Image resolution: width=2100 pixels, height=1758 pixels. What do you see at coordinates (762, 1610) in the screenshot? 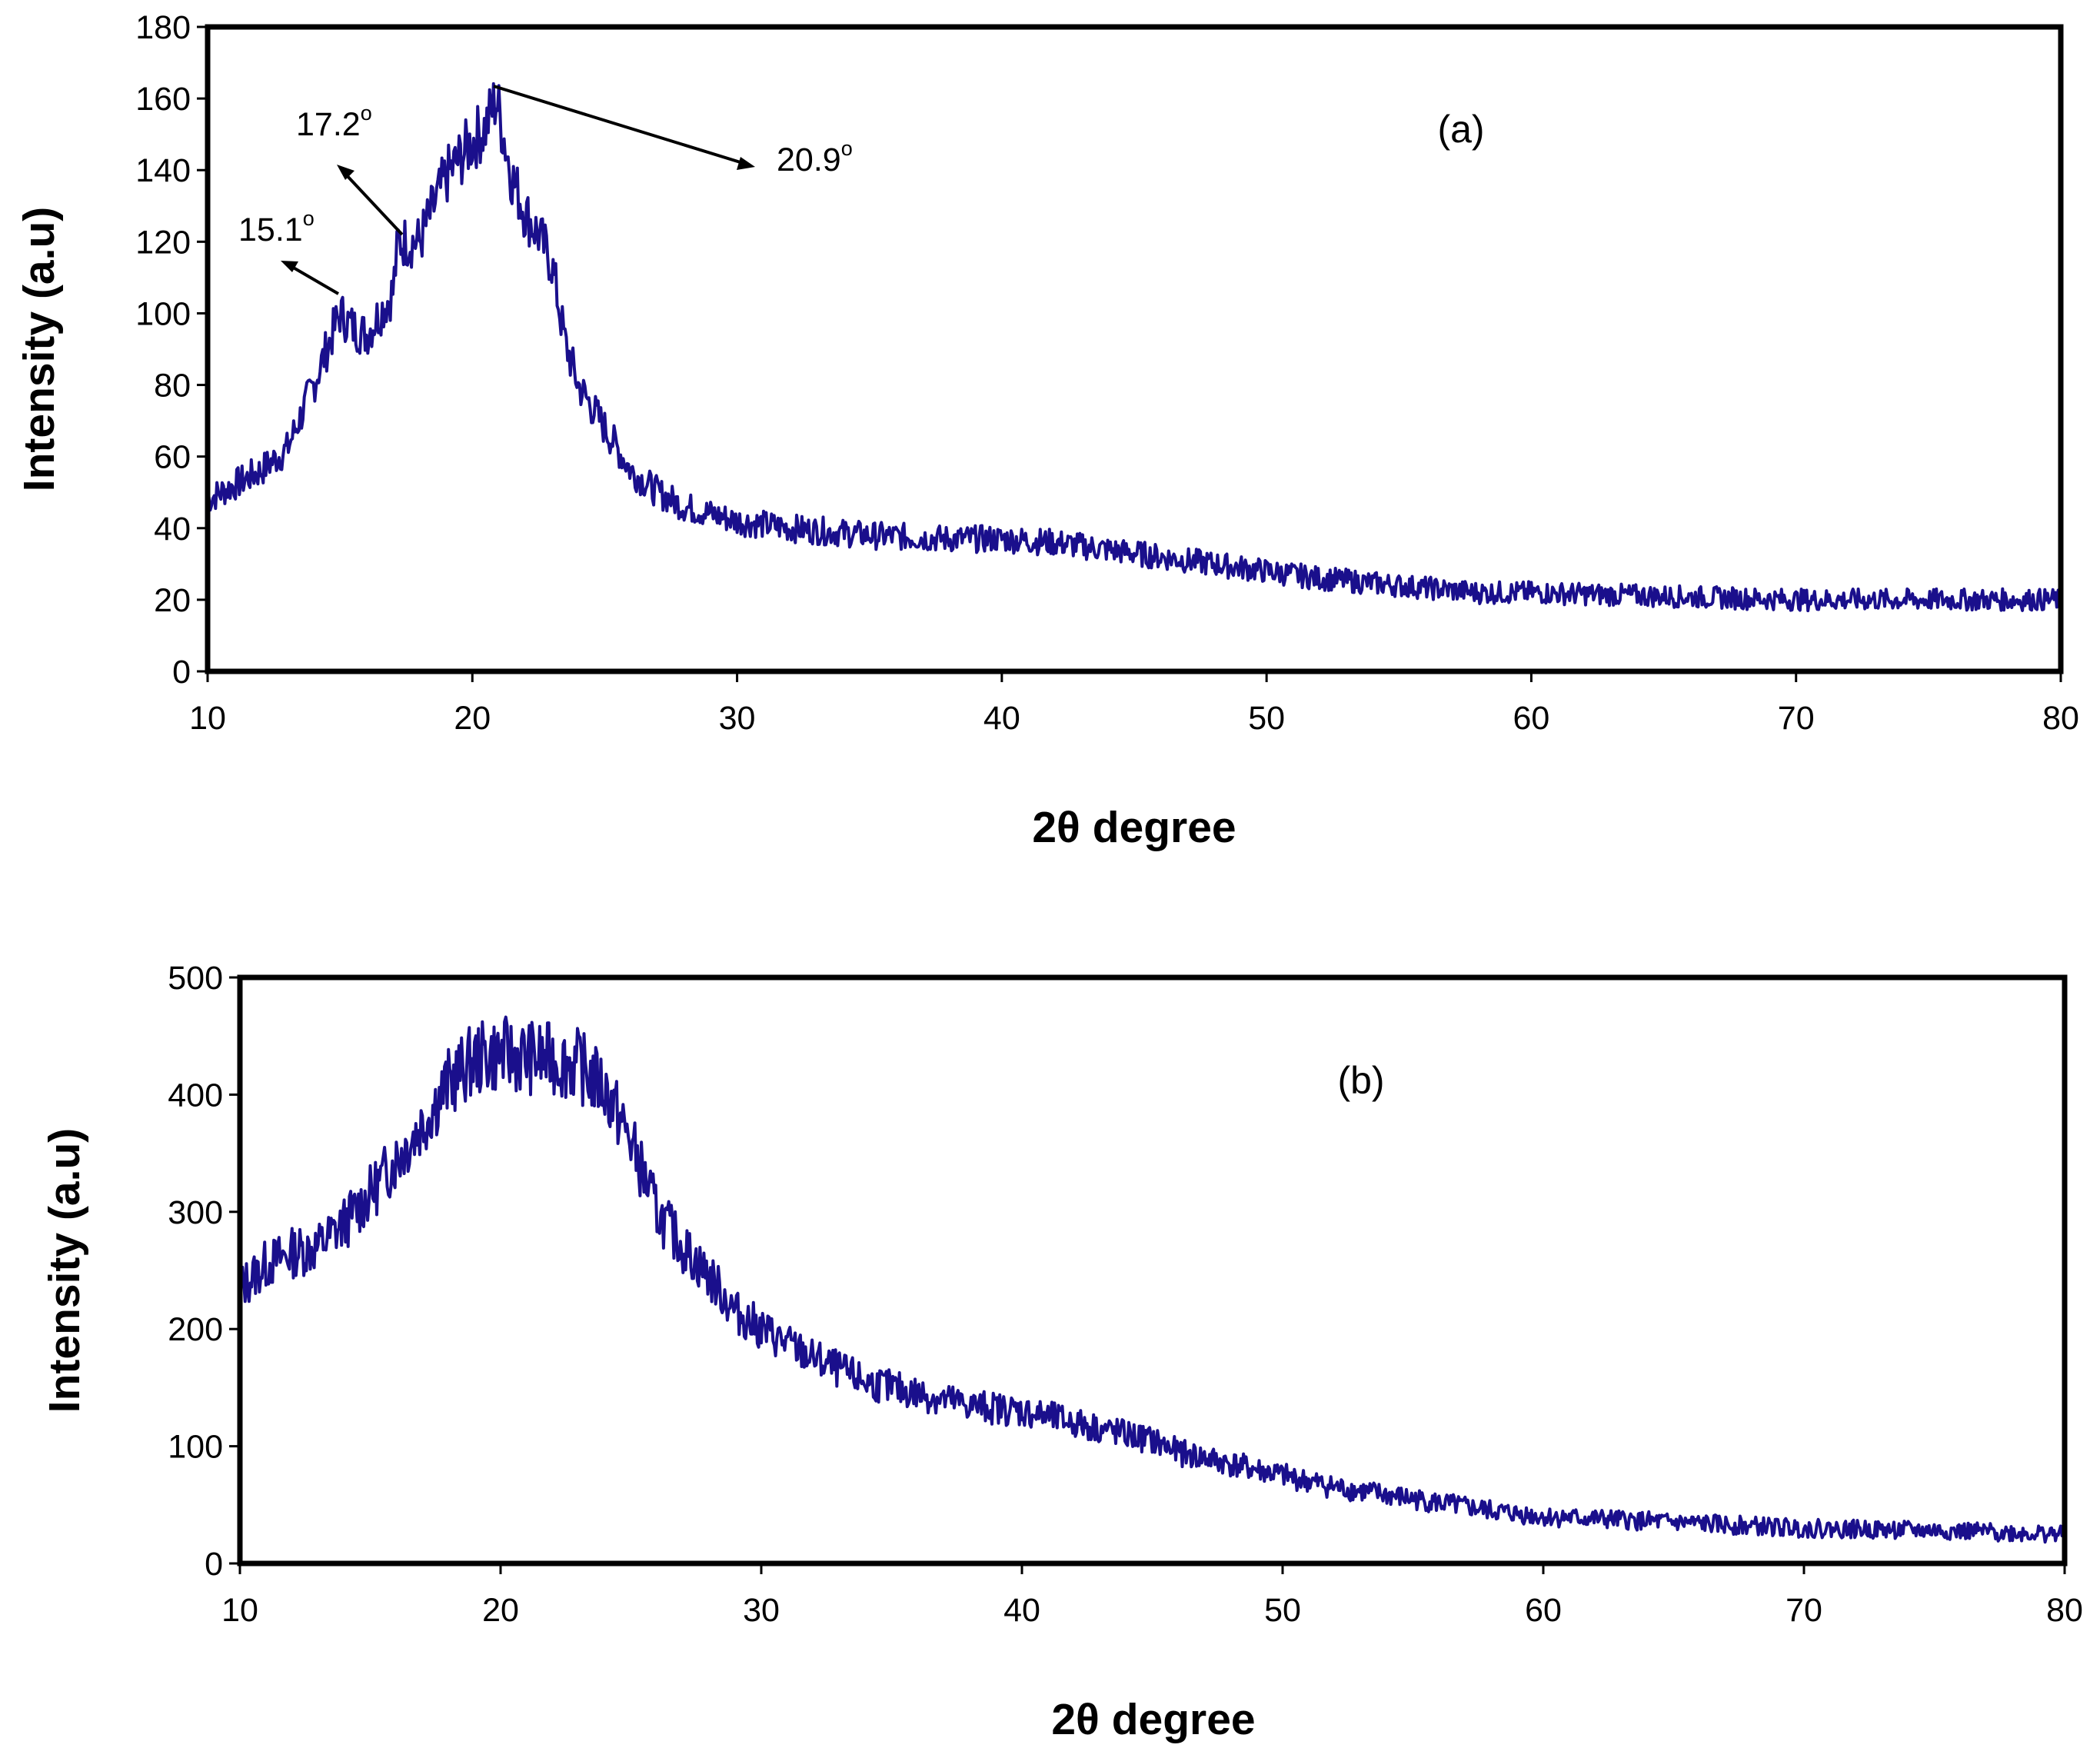
I see `x-tick-label-b: 30` at bounding box center [762, 1610].